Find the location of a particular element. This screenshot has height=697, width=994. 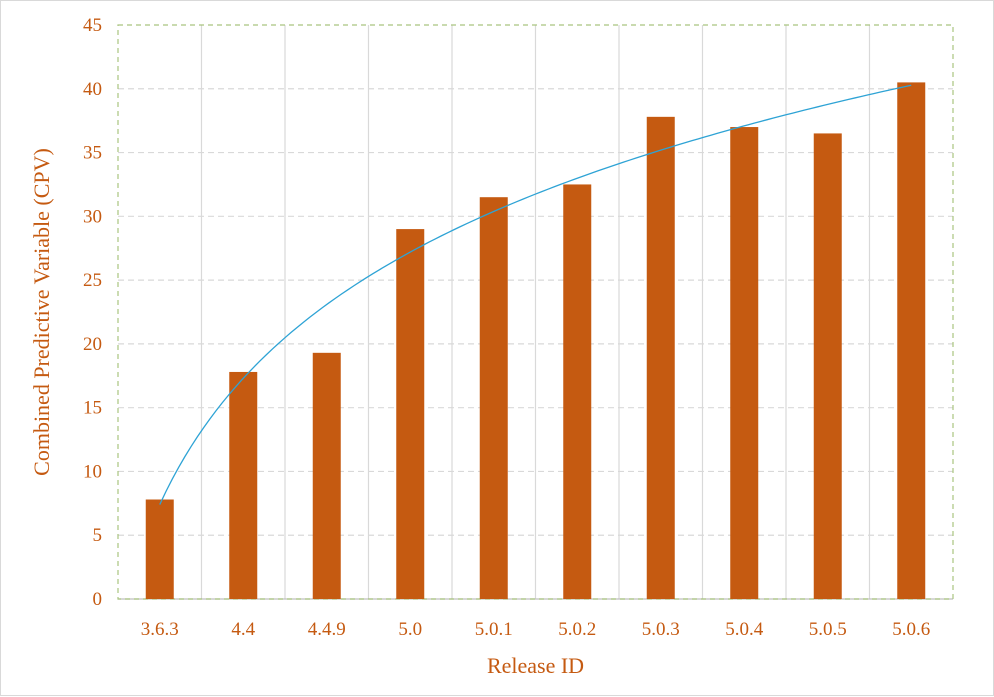

y-tick-label: 15 is located at coordinates (92, 408).